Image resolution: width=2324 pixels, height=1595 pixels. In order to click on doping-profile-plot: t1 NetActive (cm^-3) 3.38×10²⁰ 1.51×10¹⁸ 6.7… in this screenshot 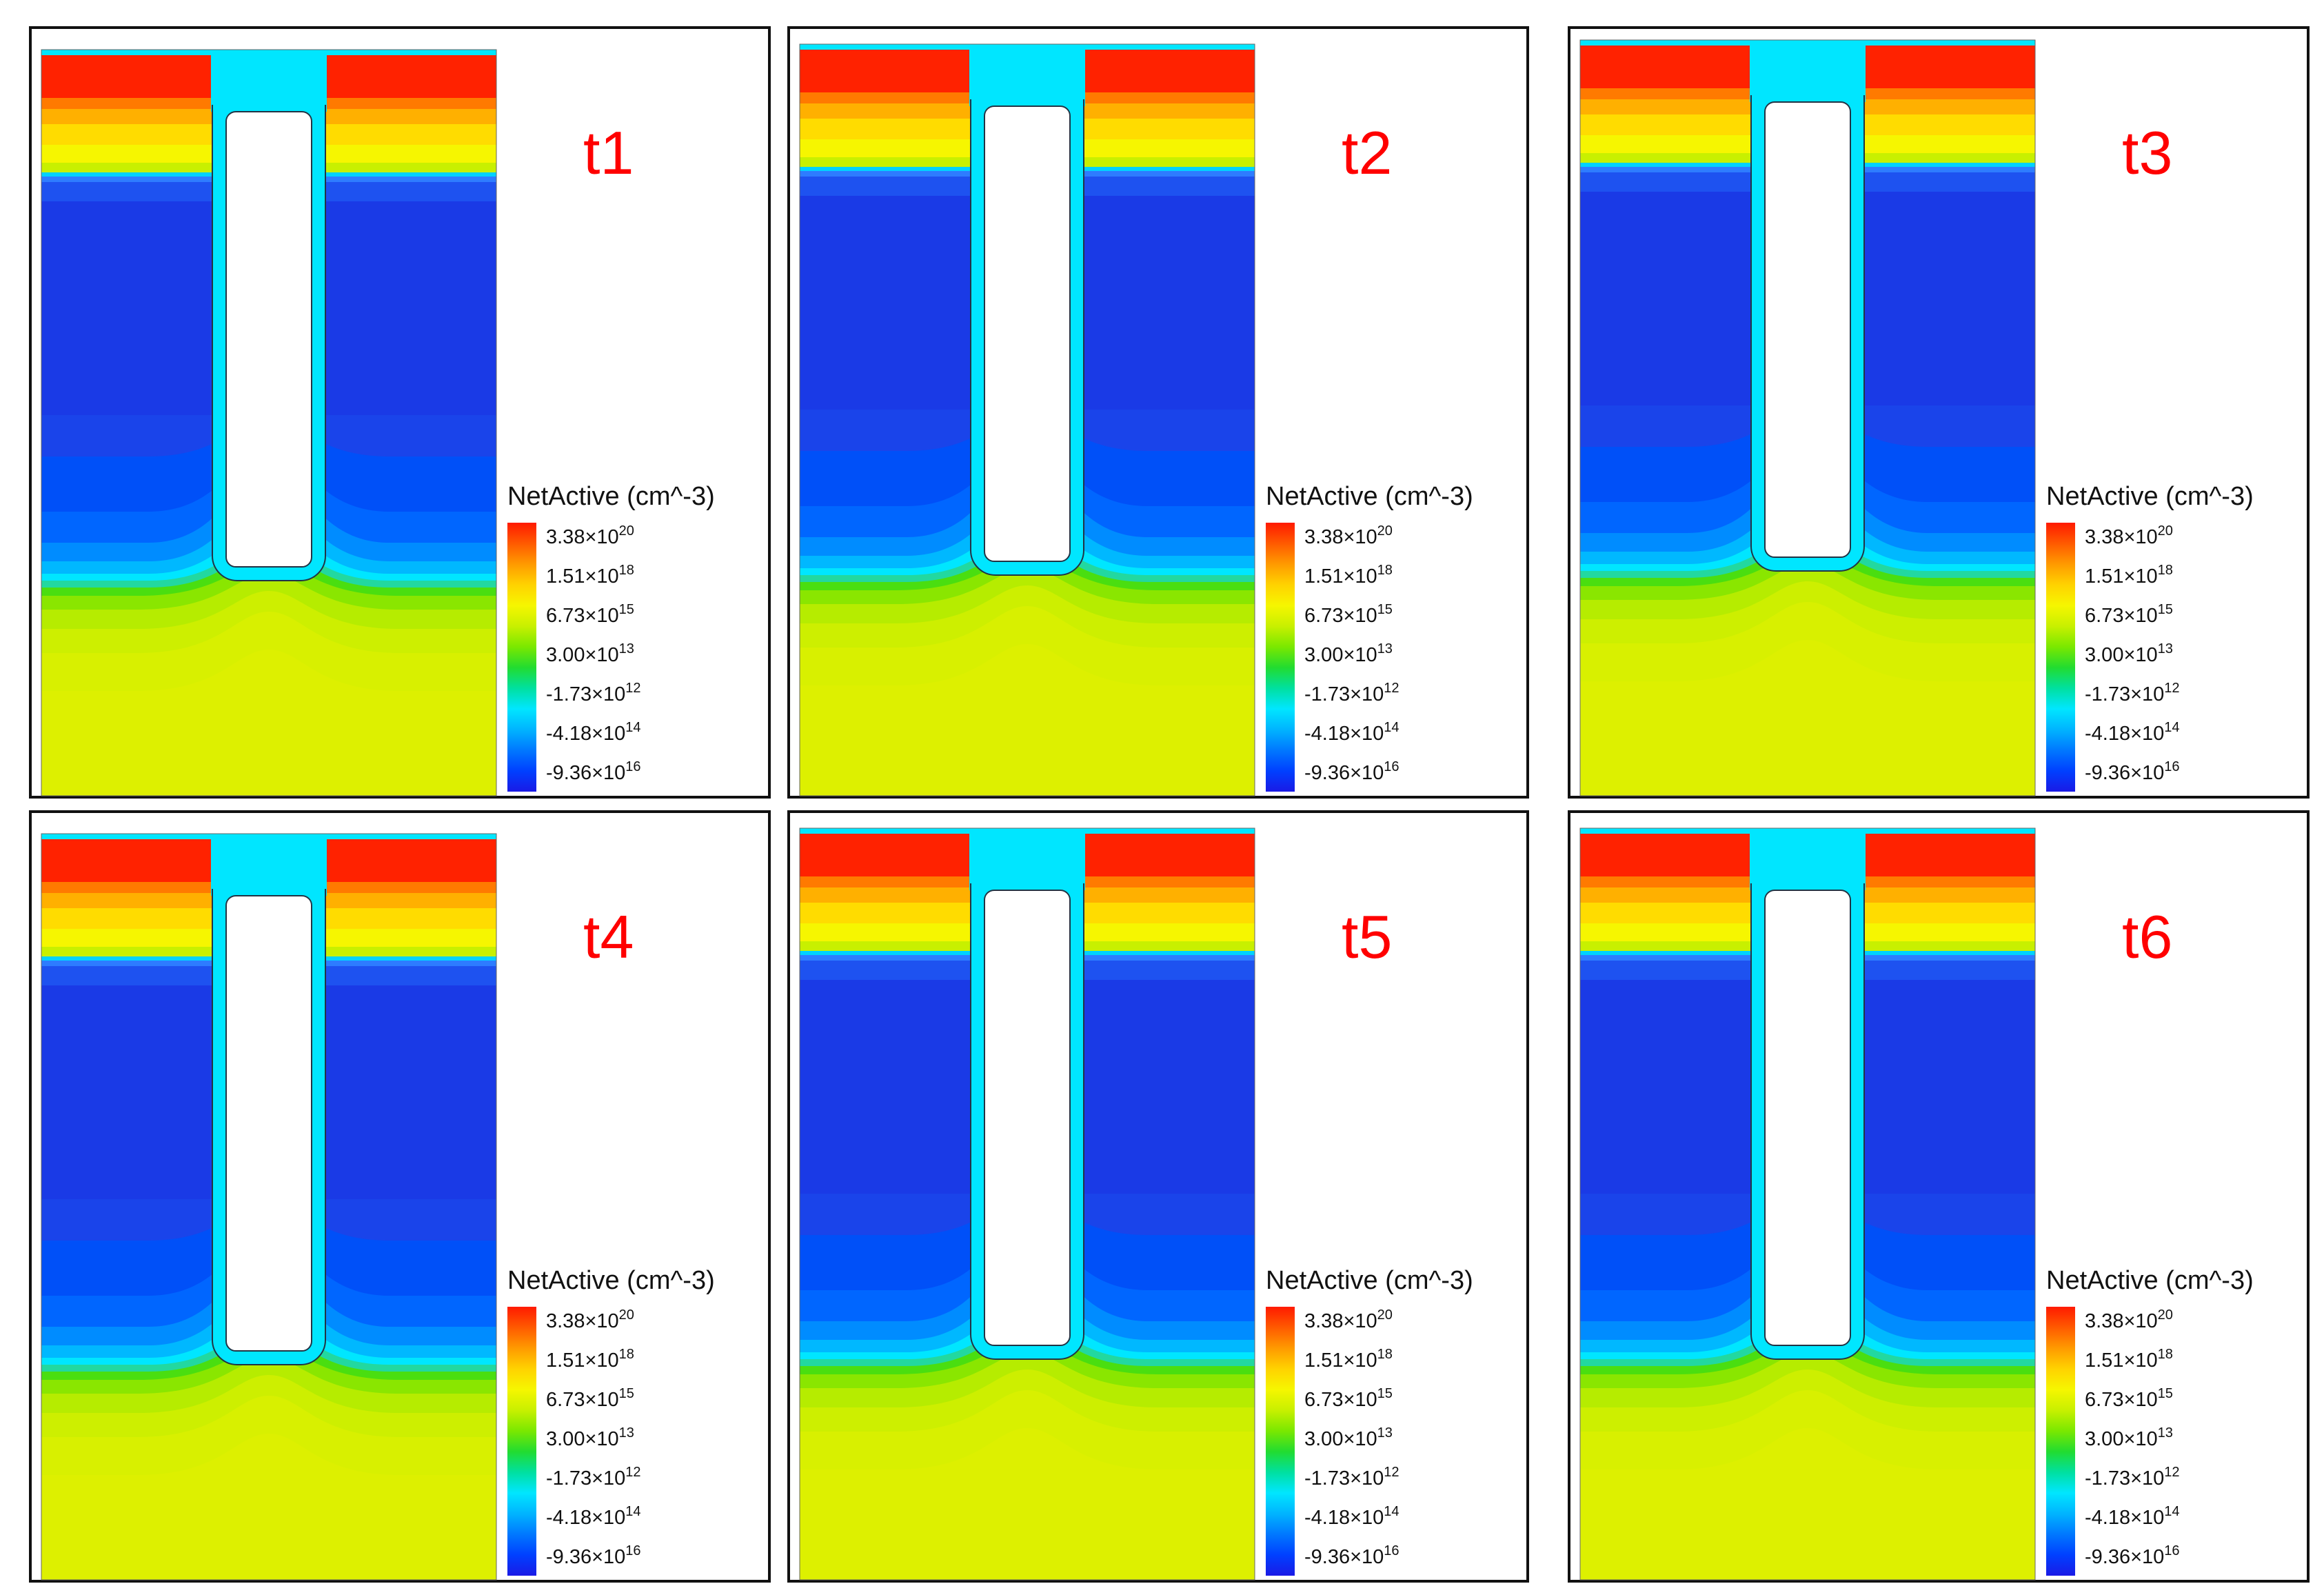, I will do `click(378, 422)`.